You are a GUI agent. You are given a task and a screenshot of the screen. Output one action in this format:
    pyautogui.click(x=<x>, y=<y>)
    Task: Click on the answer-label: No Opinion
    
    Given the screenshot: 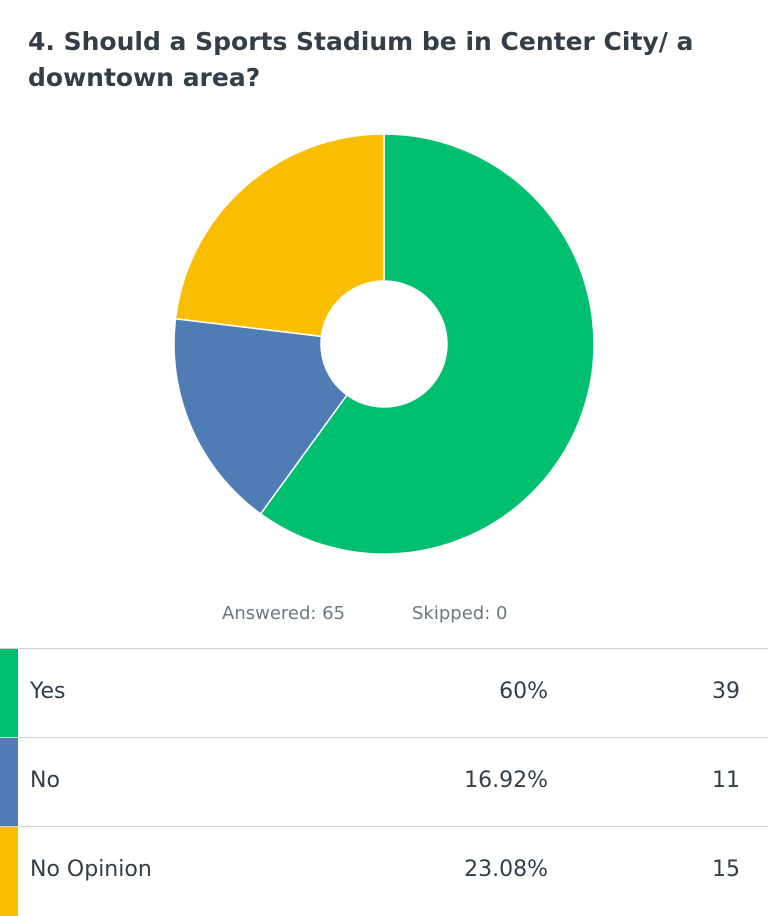 What is the action you would take?
    pyautogui.click(x=91, y=869)
    